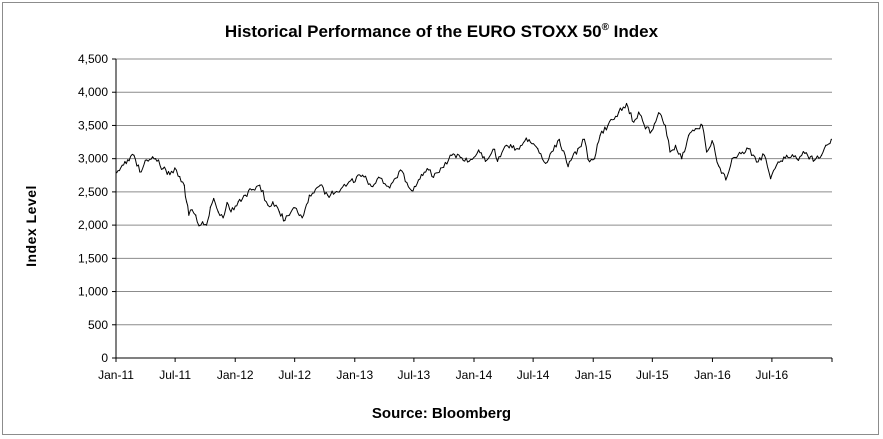 Image resolution: width=883 pixels, height=439 pixels. Describe the element at coordinates (116, 375) in the screenshot. I see `x-tick-label: Jan-11` at that location.